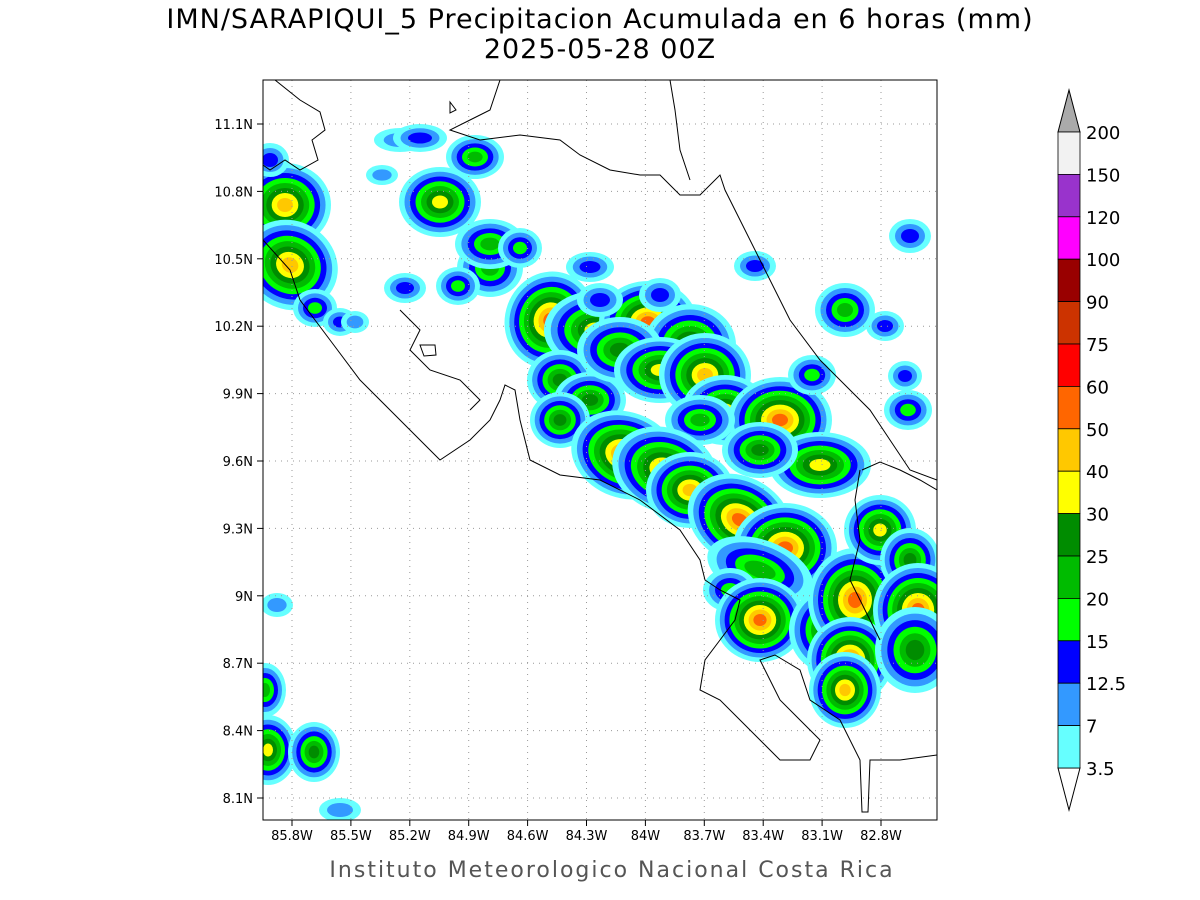  I want to click on lat-label: 9.6N, so click(238, 462).